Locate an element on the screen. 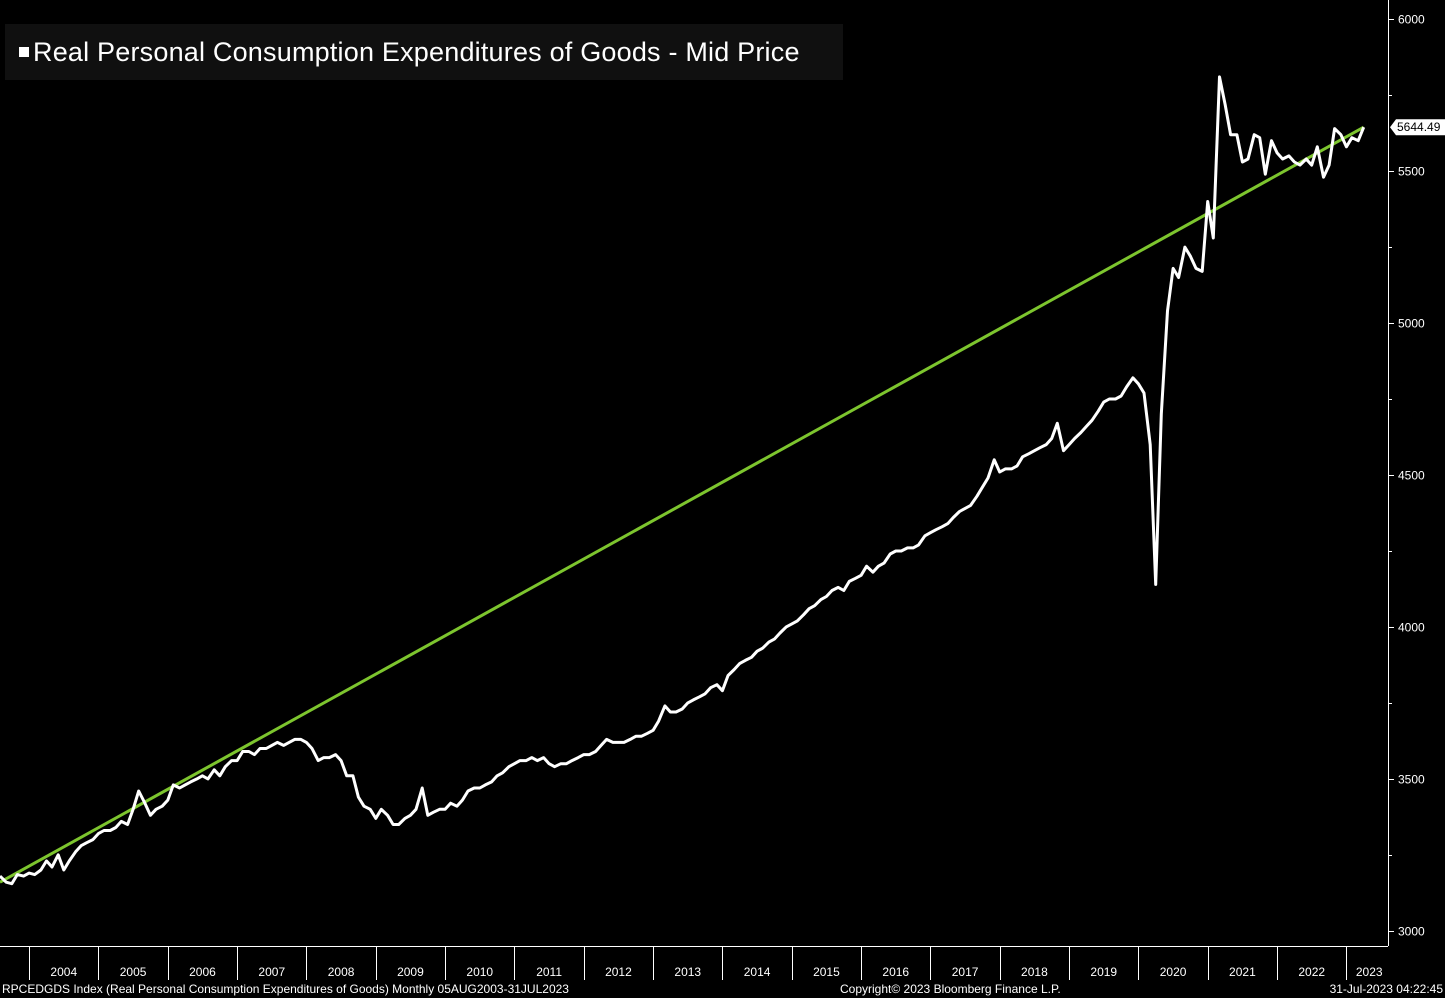 This screenshot has height=998, width=1445. x-tick-label: 2016 is located at coordinates (895, 972).